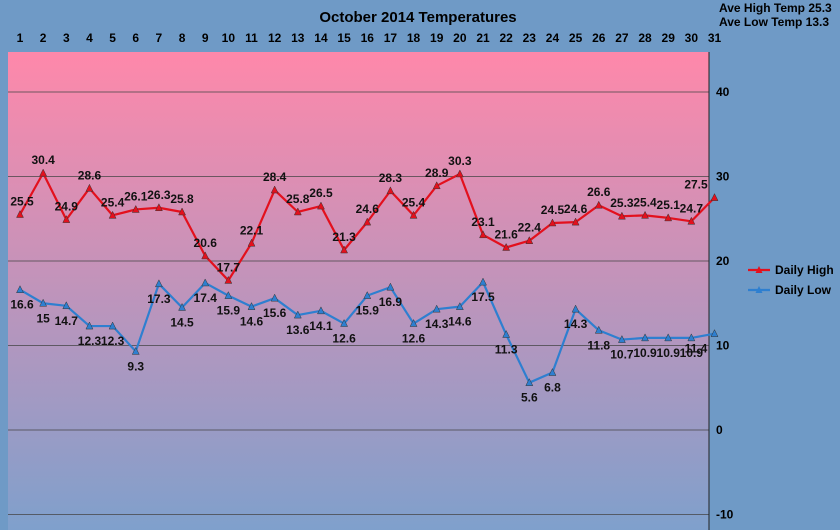 The width and height of the screenshot is (840, 530). Describe the element at coordinates (725, 303) in the screenshot. I see `y-tick-labels: -10 0 10 20 30 40` at that location.